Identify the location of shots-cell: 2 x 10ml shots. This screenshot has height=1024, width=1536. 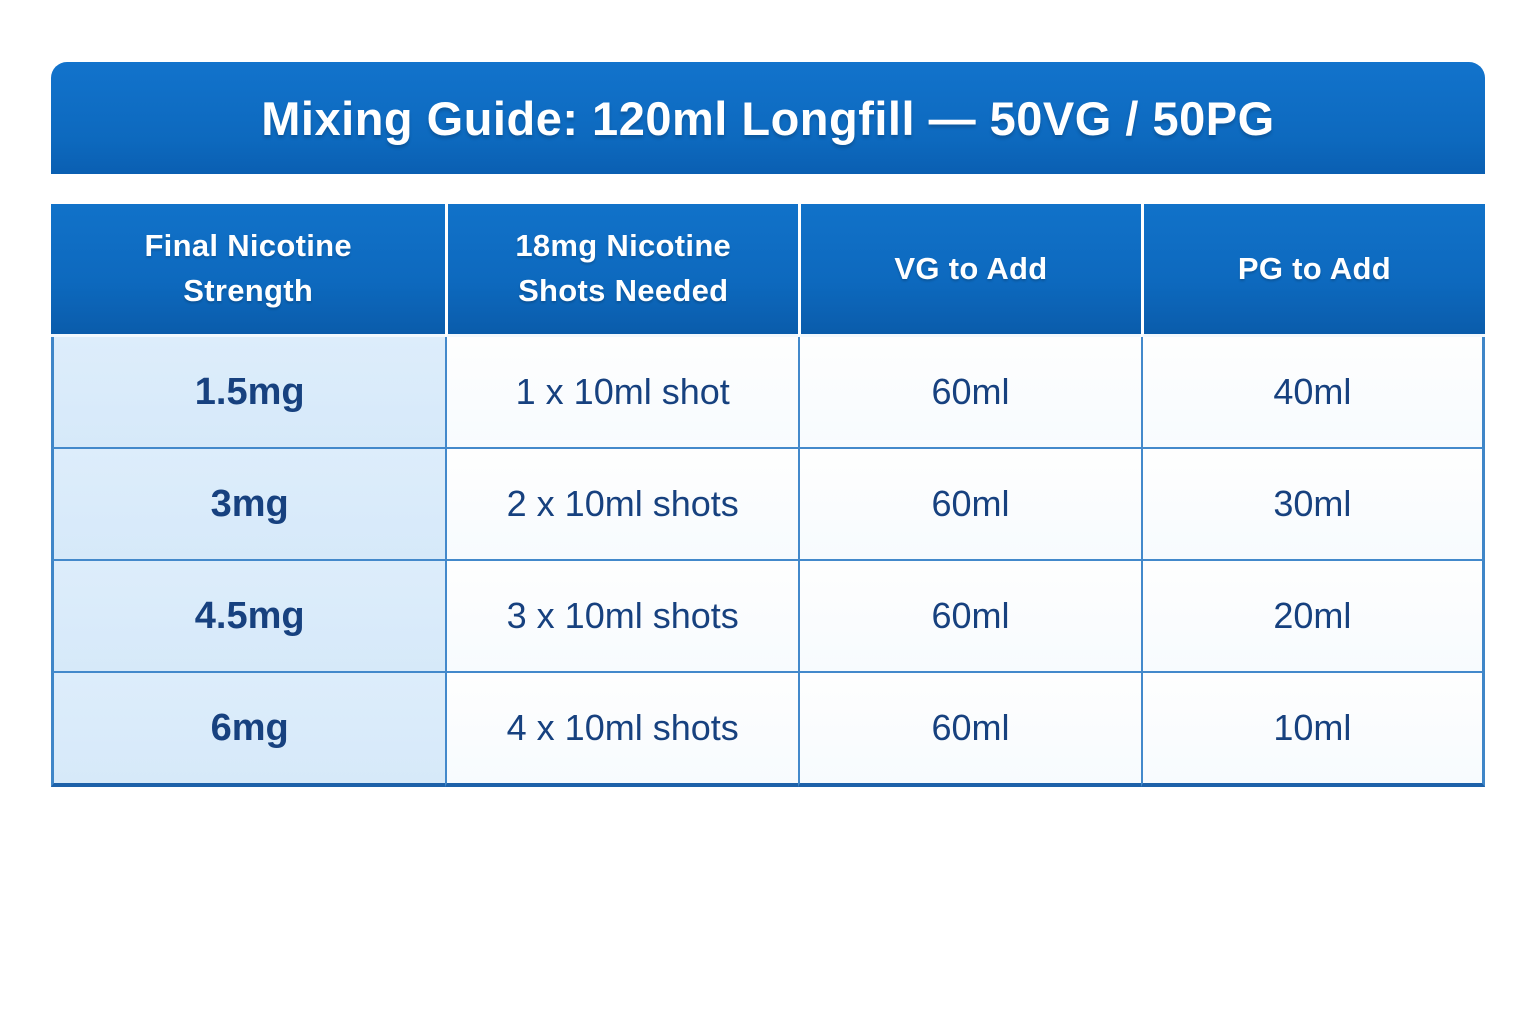
(622, 505).